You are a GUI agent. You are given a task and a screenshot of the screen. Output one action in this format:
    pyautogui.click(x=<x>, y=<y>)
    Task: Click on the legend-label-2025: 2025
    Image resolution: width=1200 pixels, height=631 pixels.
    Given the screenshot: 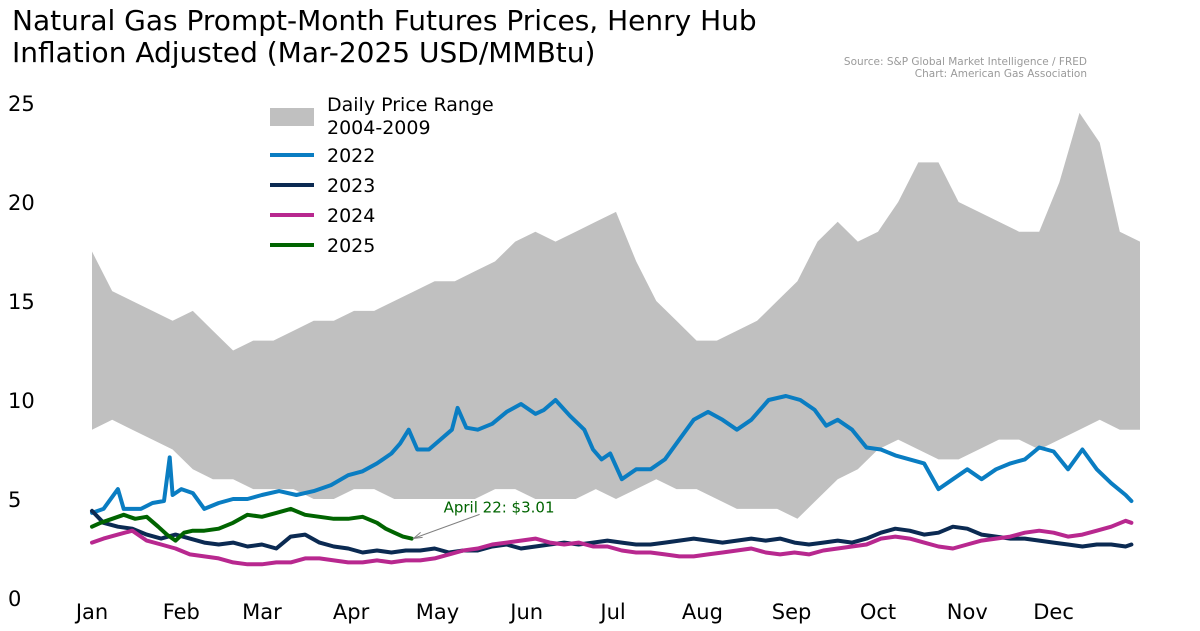 What is the action you would take?
    pyautogui.click(x=351, y=246)
    